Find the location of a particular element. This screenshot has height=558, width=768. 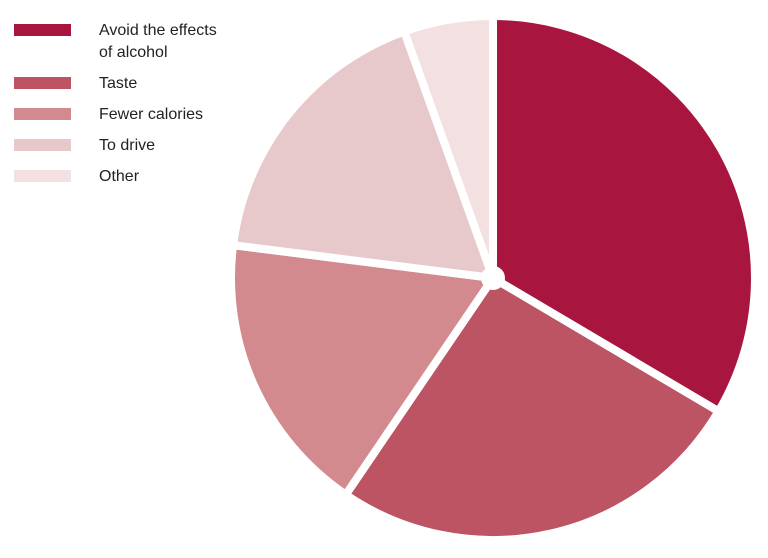

pie-center-hole is located at coordinates (493, 278).